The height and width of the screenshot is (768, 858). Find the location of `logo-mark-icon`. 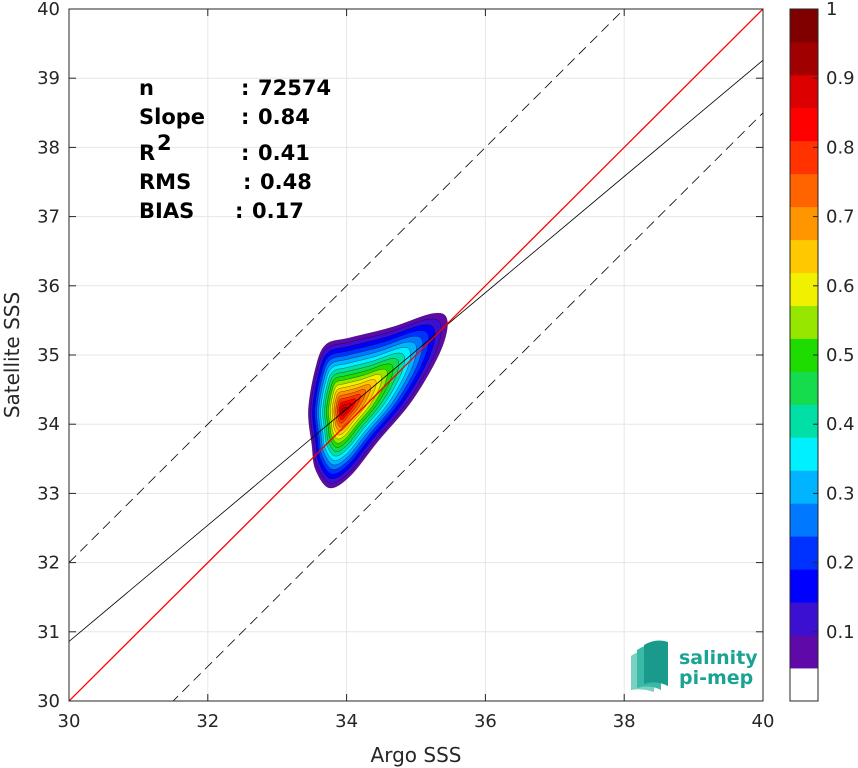

logo-mark-icon is located at coordinates (649, 666).